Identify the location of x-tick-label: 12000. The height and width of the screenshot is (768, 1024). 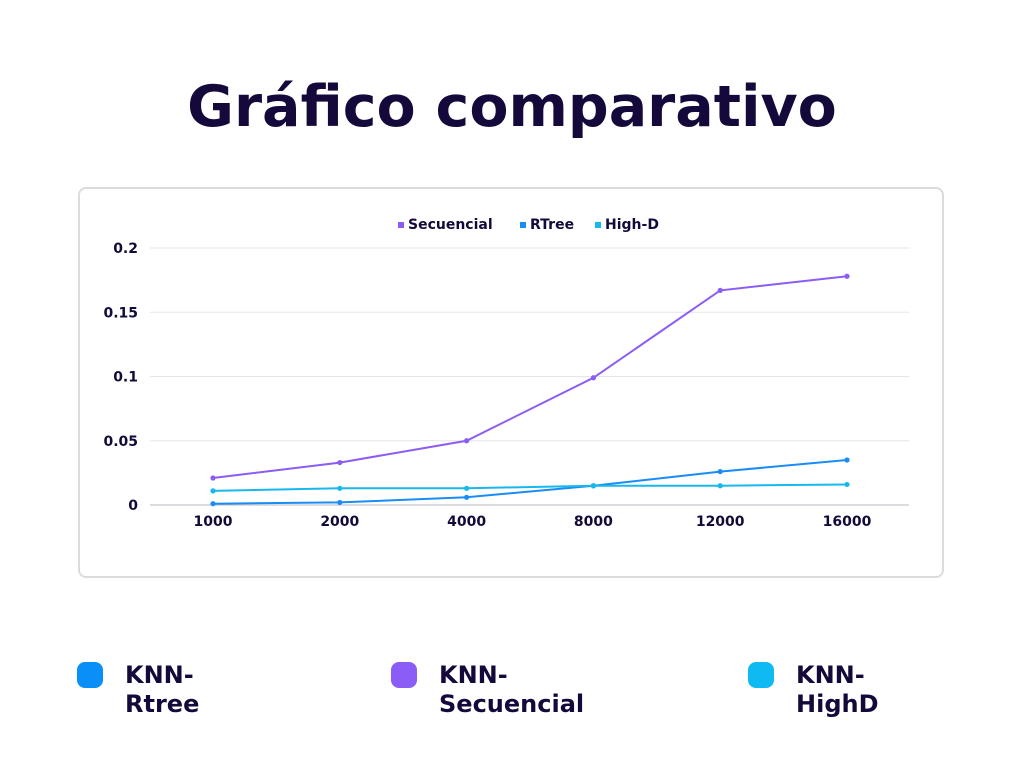
(720, 522).